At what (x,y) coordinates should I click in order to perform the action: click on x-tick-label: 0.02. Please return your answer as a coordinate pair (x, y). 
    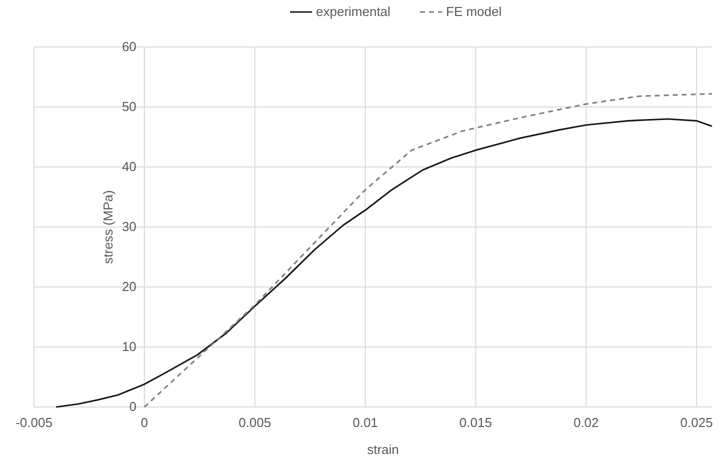
    Looking at the image, I should click on (586, 422).